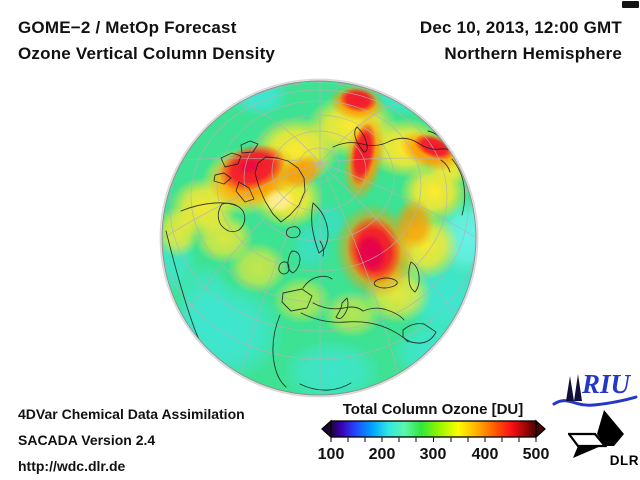  What do you see at coordinates (433, 439) in the screenshot?
I see `colorbar-ticks` at bounding box center [433, 439].